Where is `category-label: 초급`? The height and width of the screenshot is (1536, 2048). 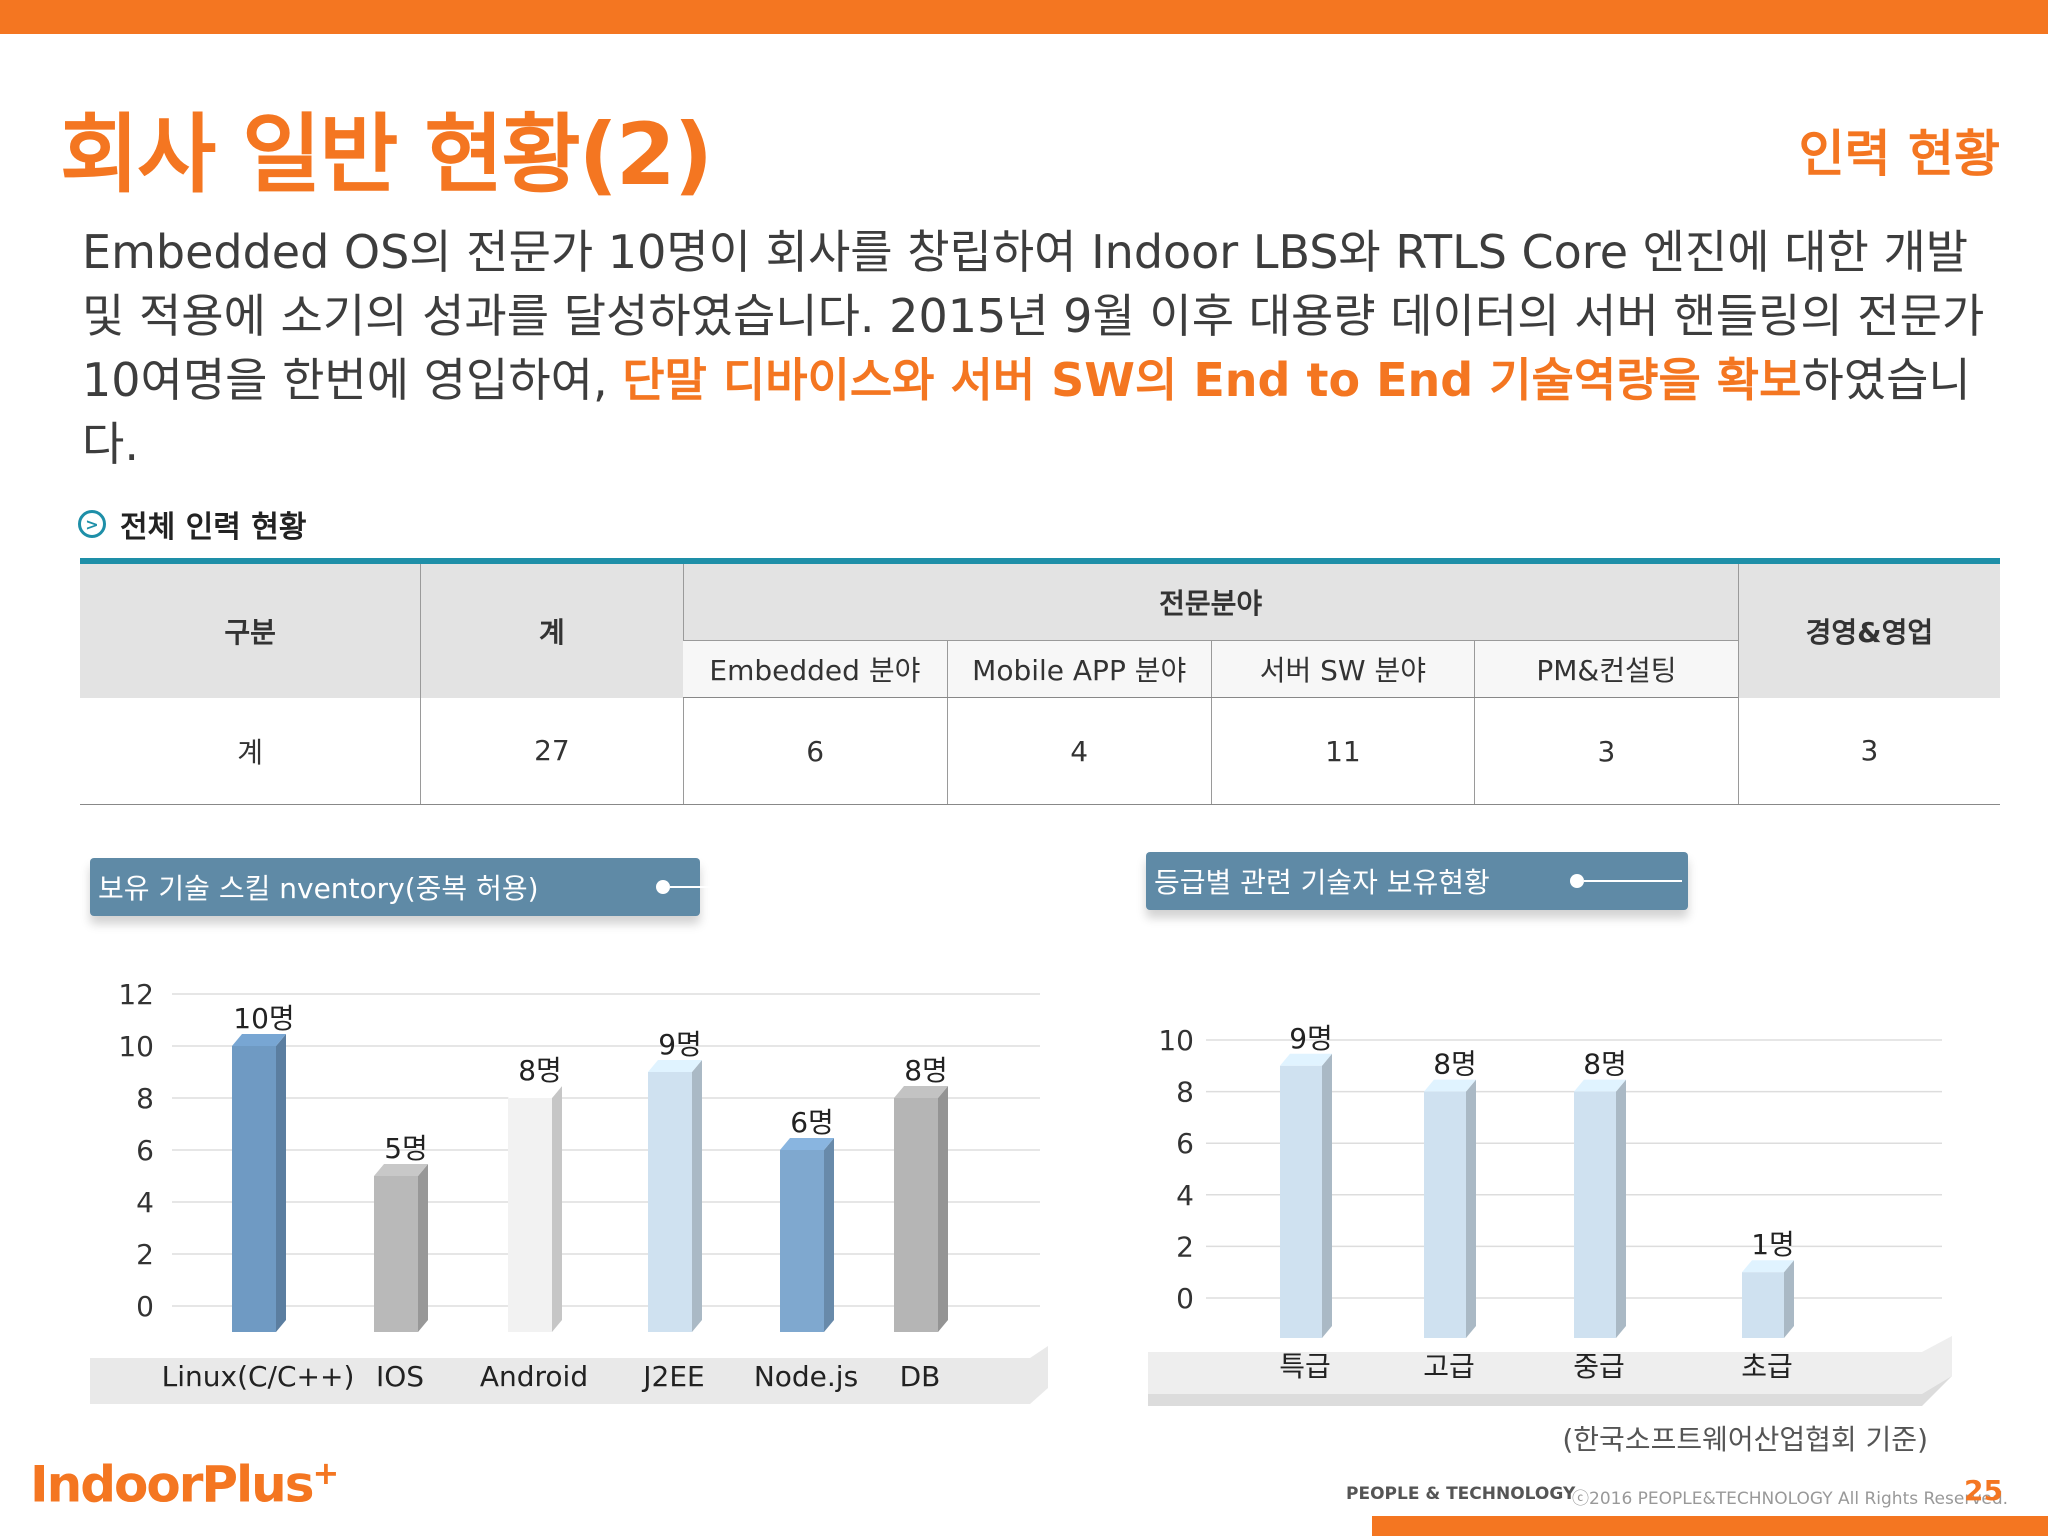
category-label: 초급 is located at coordinates (1767, 1366).